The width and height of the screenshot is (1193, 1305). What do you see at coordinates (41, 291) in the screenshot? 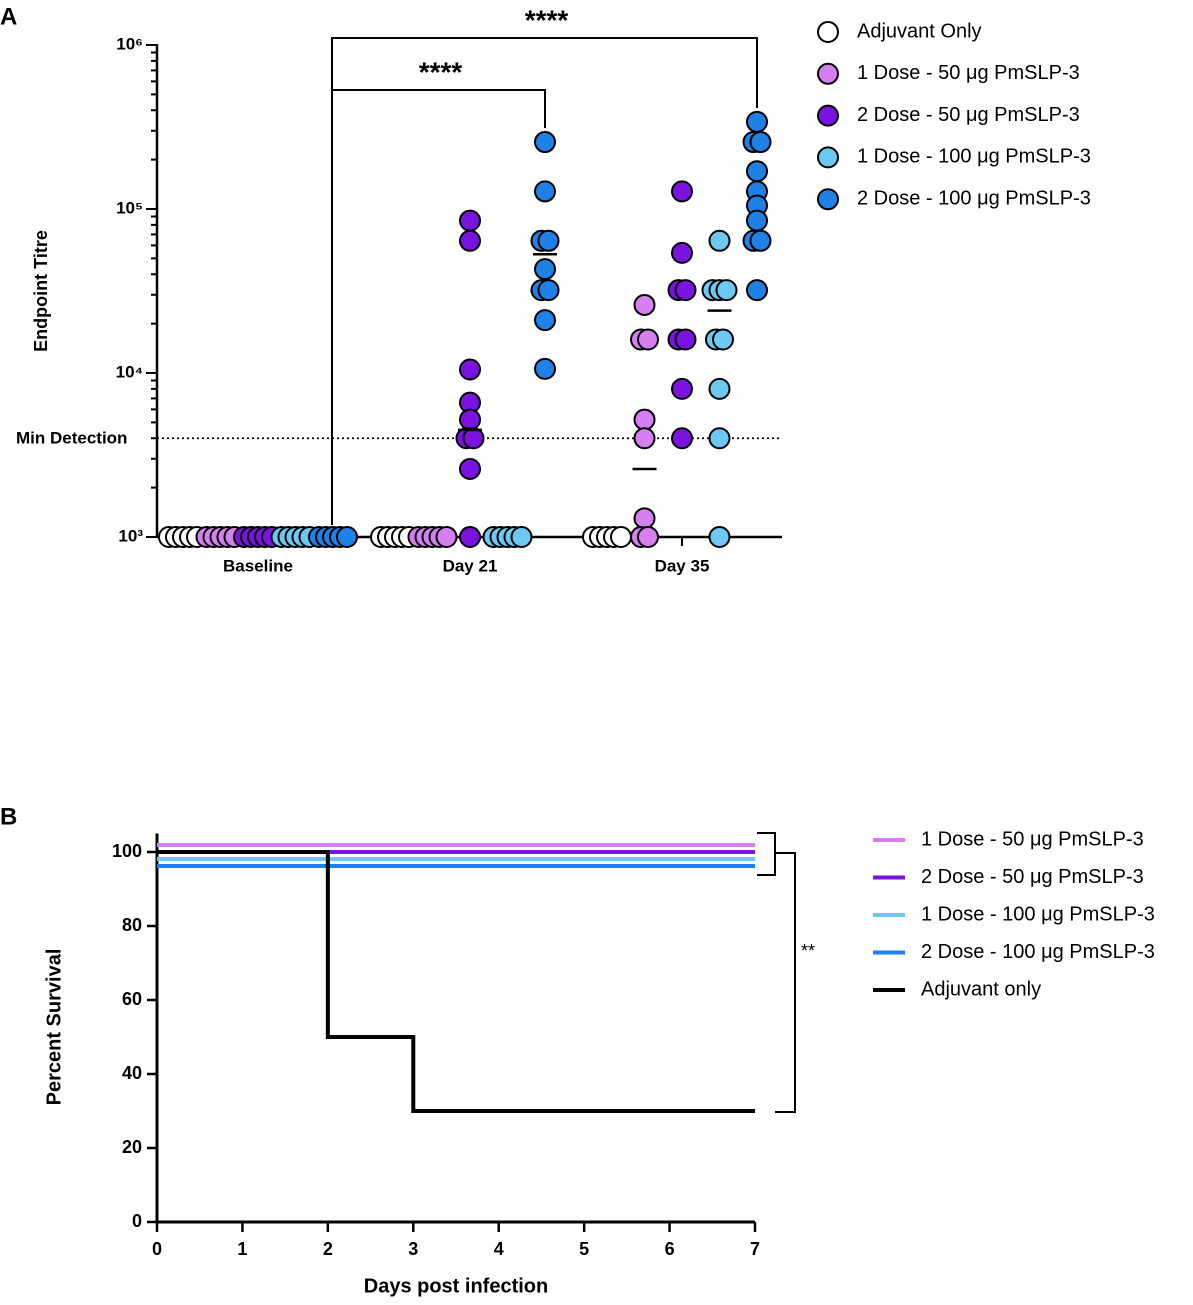
I see `y-axis-label: Endpoint Titre` at bounding box center [41, 291].